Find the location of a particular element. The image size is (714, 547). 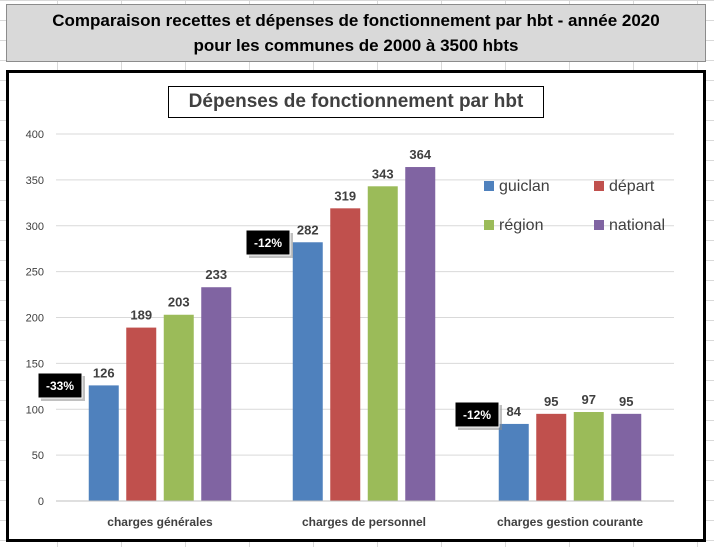

data-label: 282 is located at coordinates (308, 229).